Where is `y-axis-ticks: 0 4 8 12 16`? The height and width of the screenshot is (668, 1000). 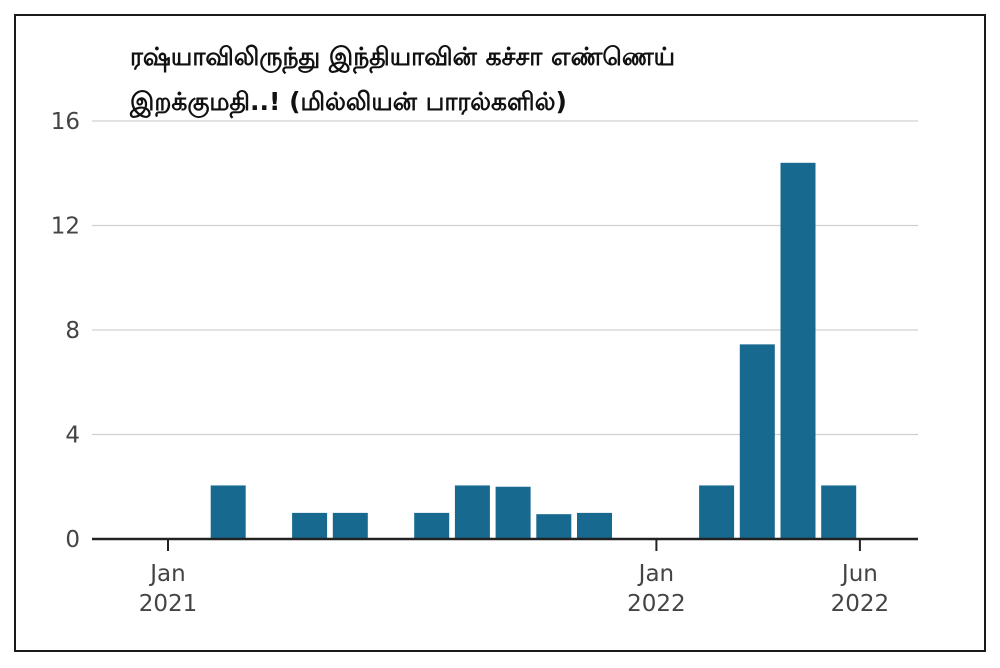
y-axis-ticks: 0 4 8 12 16 is located at coordinates (65, 331).